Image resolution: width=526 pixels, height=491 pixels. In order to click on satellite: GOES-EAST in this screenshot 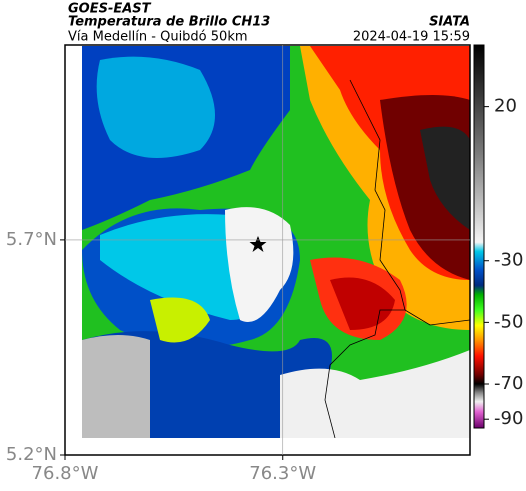, I will do `click(110, 9)`.